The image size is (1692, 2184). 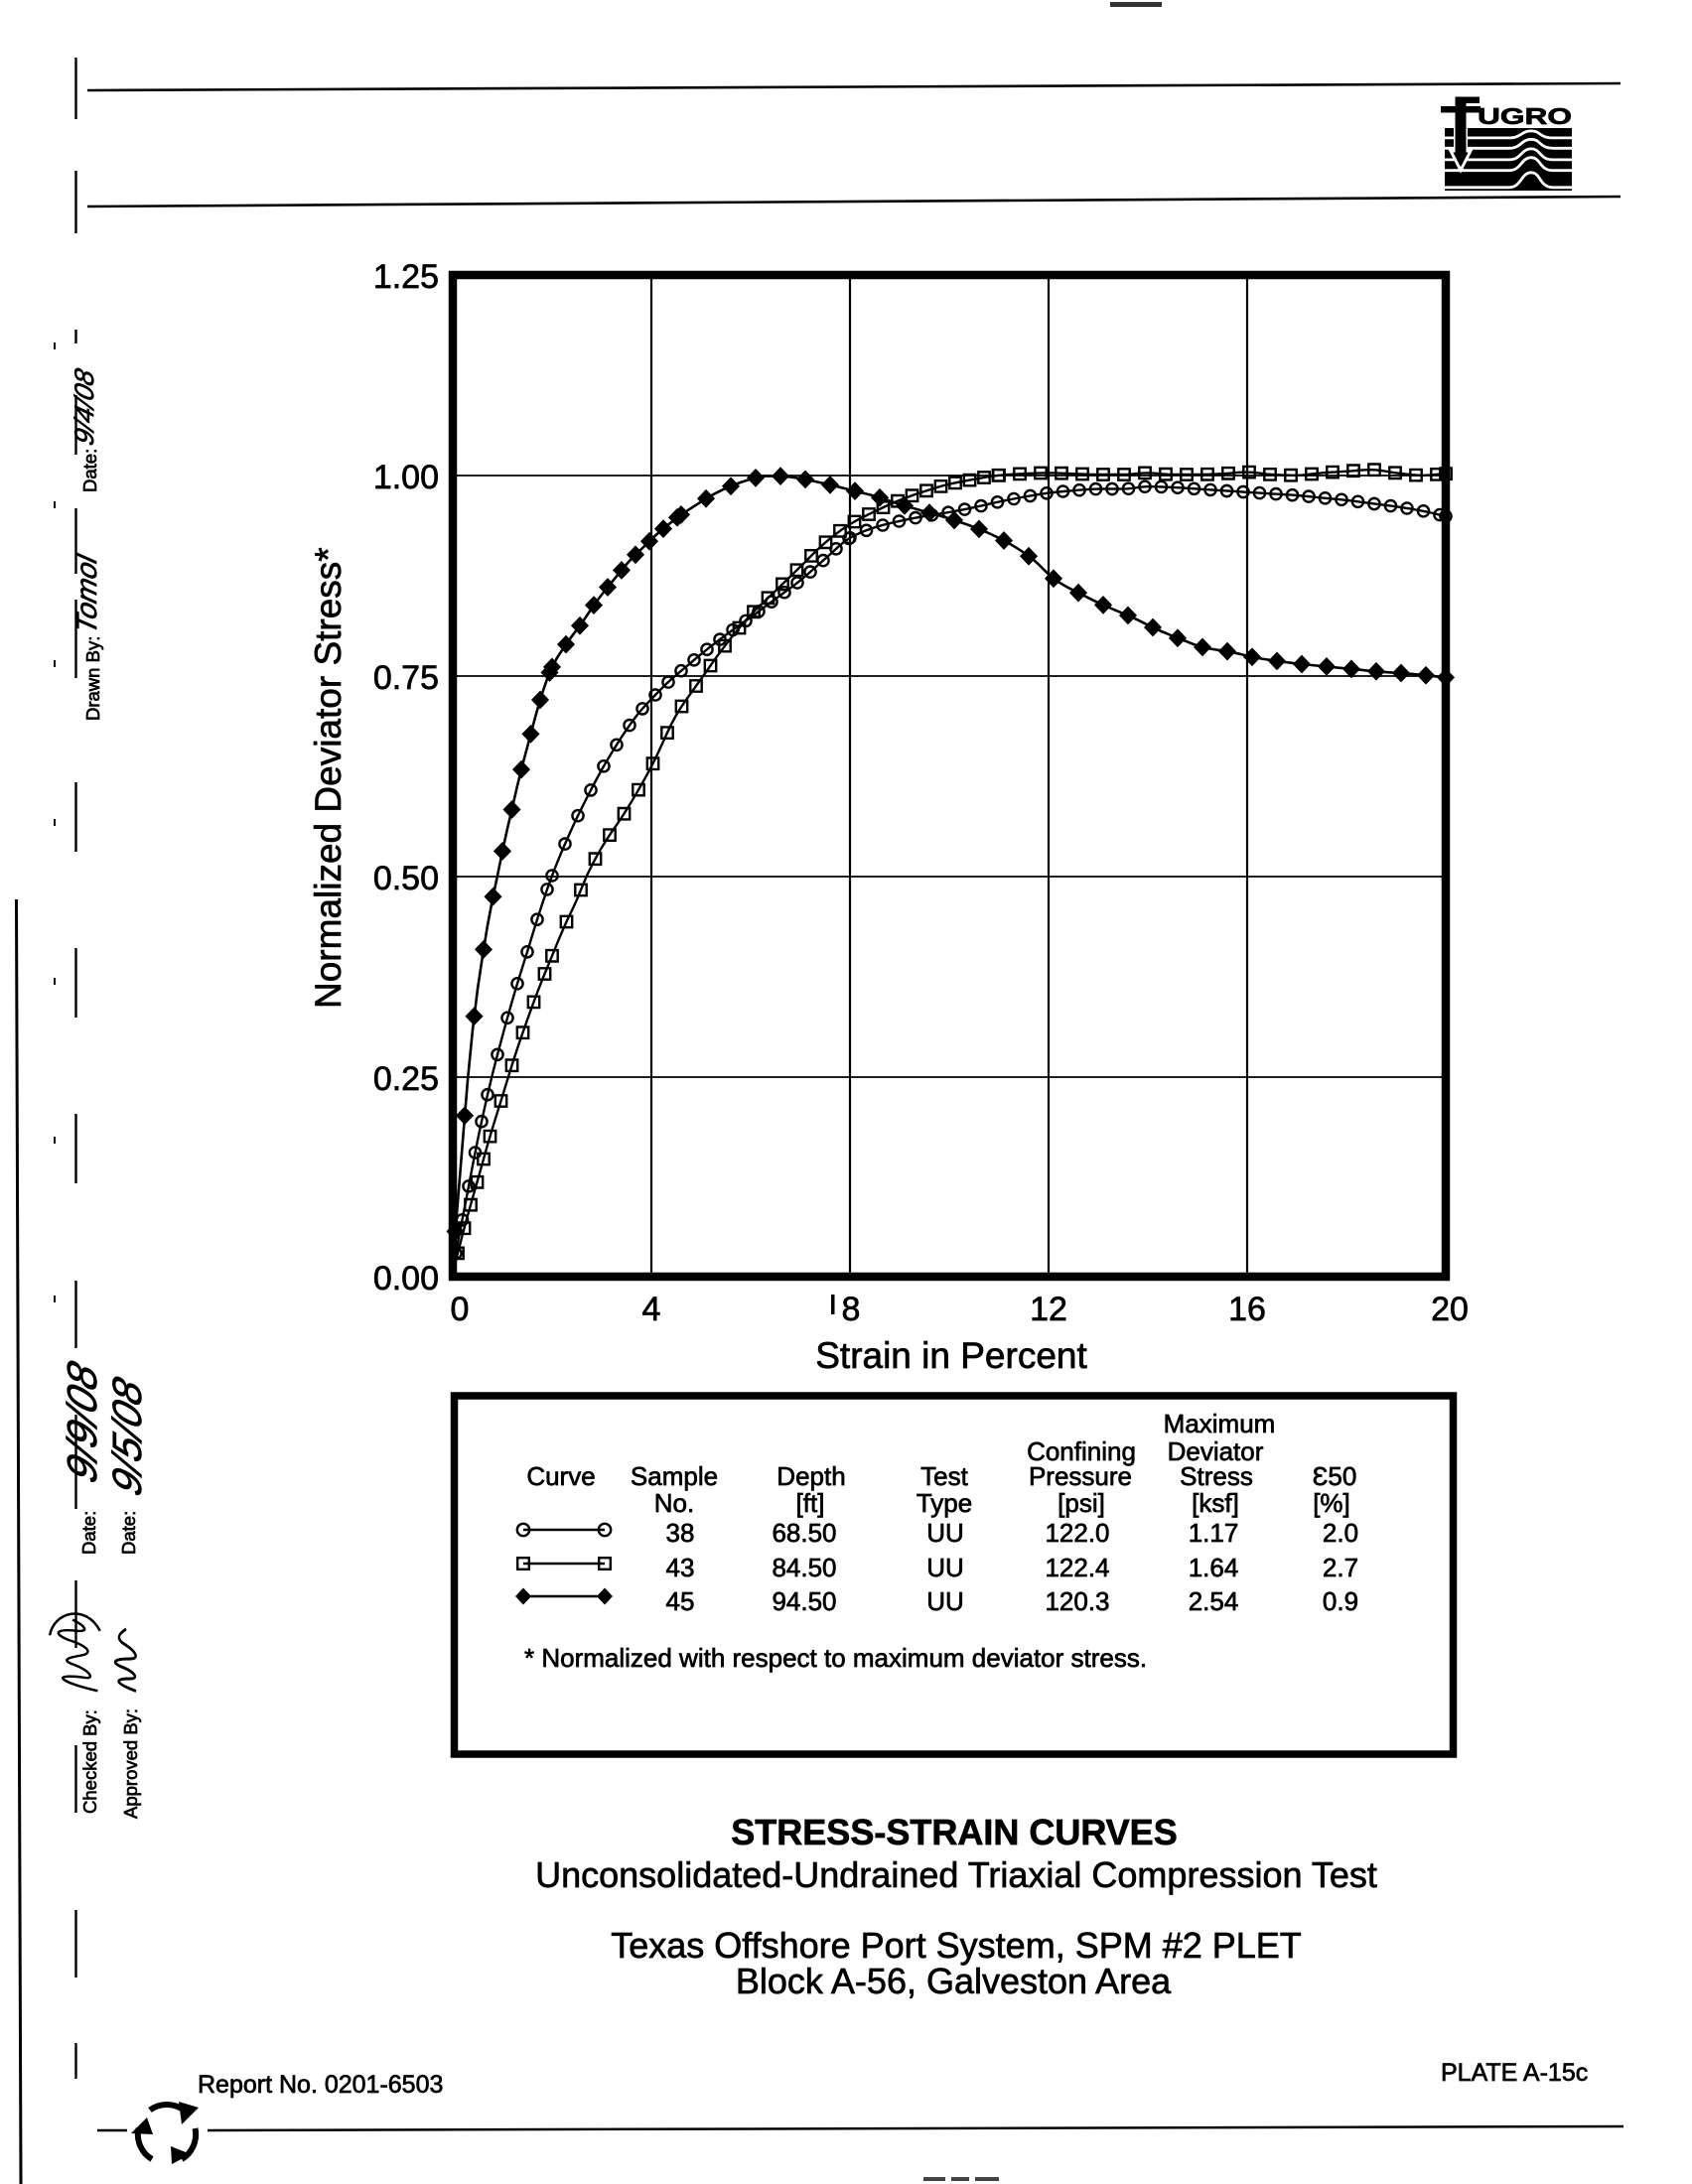 I want to click on svg-text: 122.4, so click(x=1077, y=1567).